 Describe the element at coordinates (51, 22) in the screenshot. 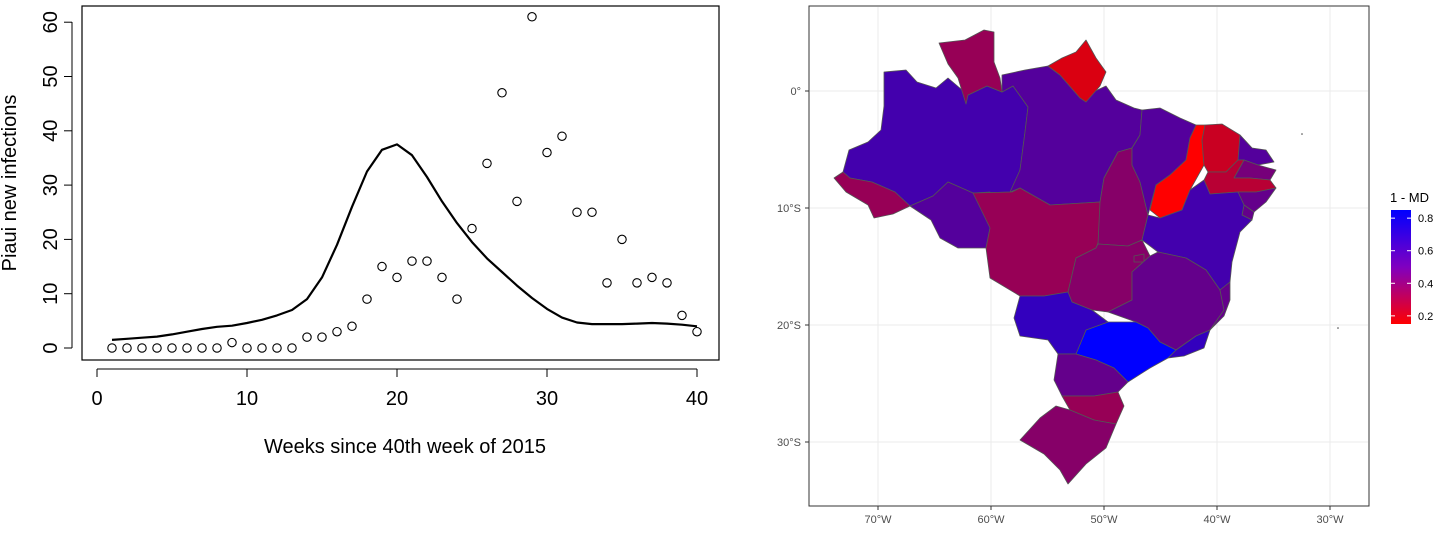

I see `y-tick-label: 60` at that location.